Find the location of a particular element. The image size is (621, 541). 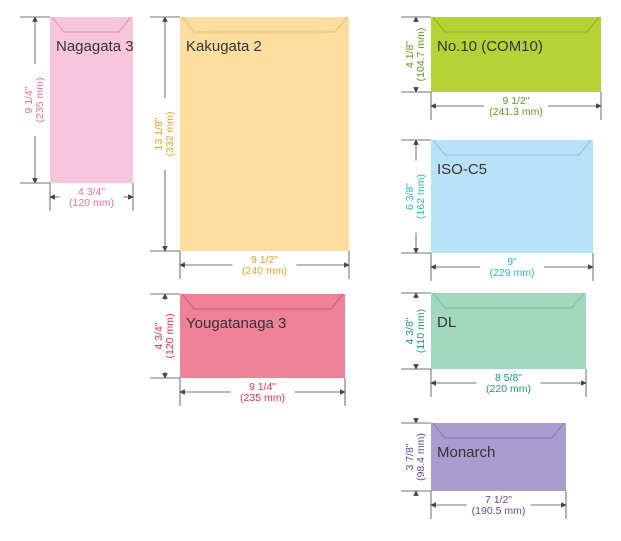

height-inch: 4 3/4" is located at coordinates (159, 335).